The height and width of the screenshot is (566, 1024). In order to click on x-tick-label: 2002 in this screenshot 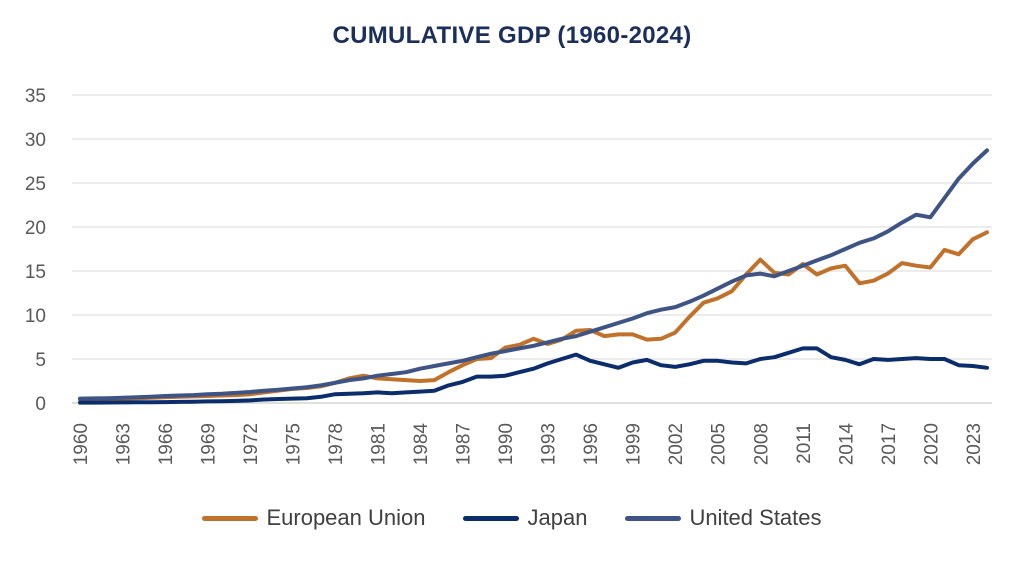, I will do `click(676, 444)`.